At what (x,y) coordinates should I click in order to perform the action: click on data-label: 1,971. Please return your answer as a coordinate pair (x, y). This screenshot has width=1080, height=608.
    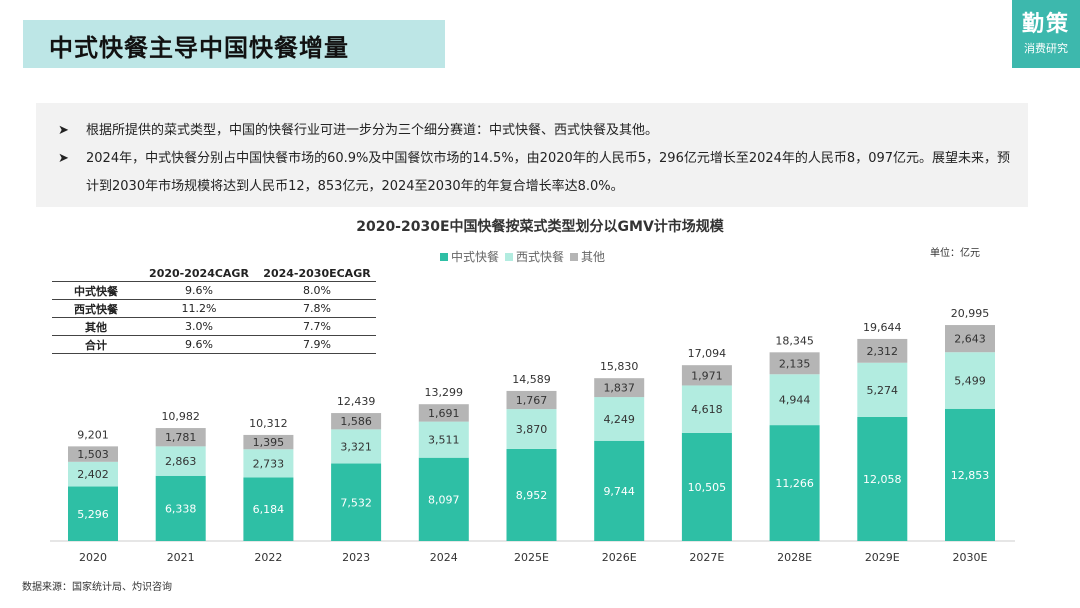
    Looking at the image, I should click on (707, 375).